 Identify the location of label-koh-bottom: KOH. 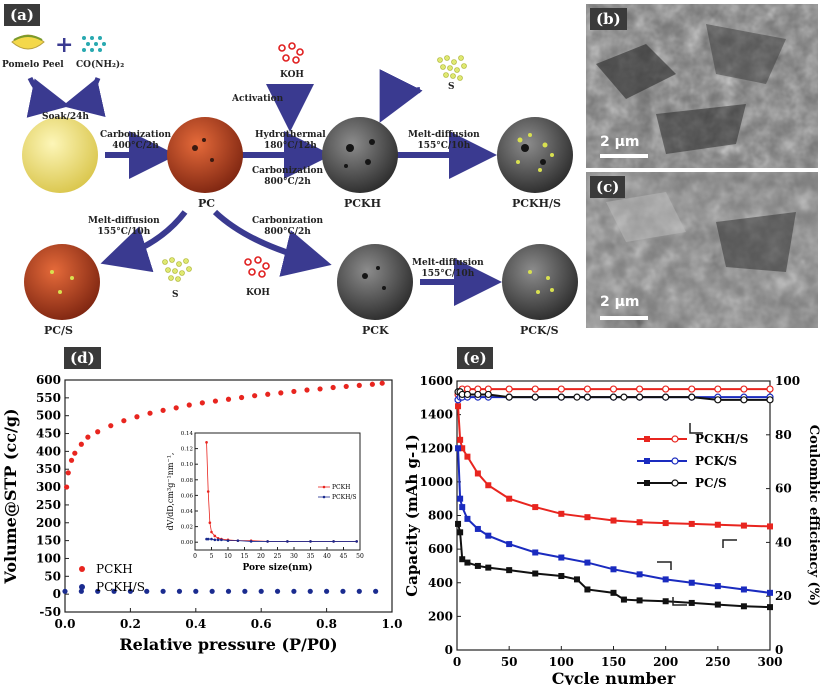
(258, 293).